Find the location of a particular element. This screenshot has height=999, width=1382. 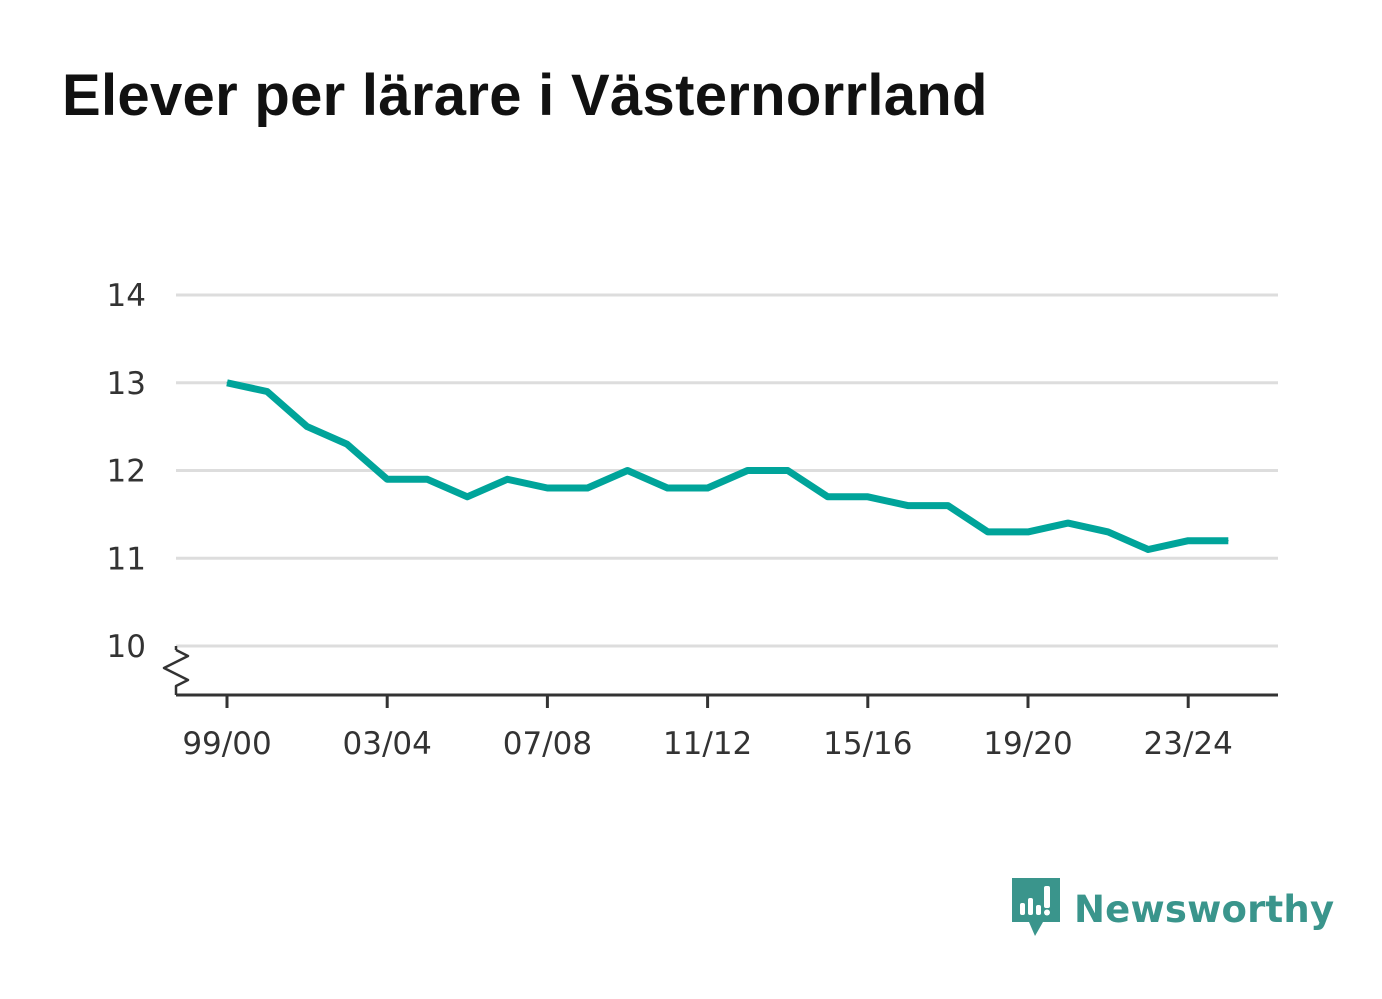

newsworthy-logo-icon is located at coordinates (1036, 909).